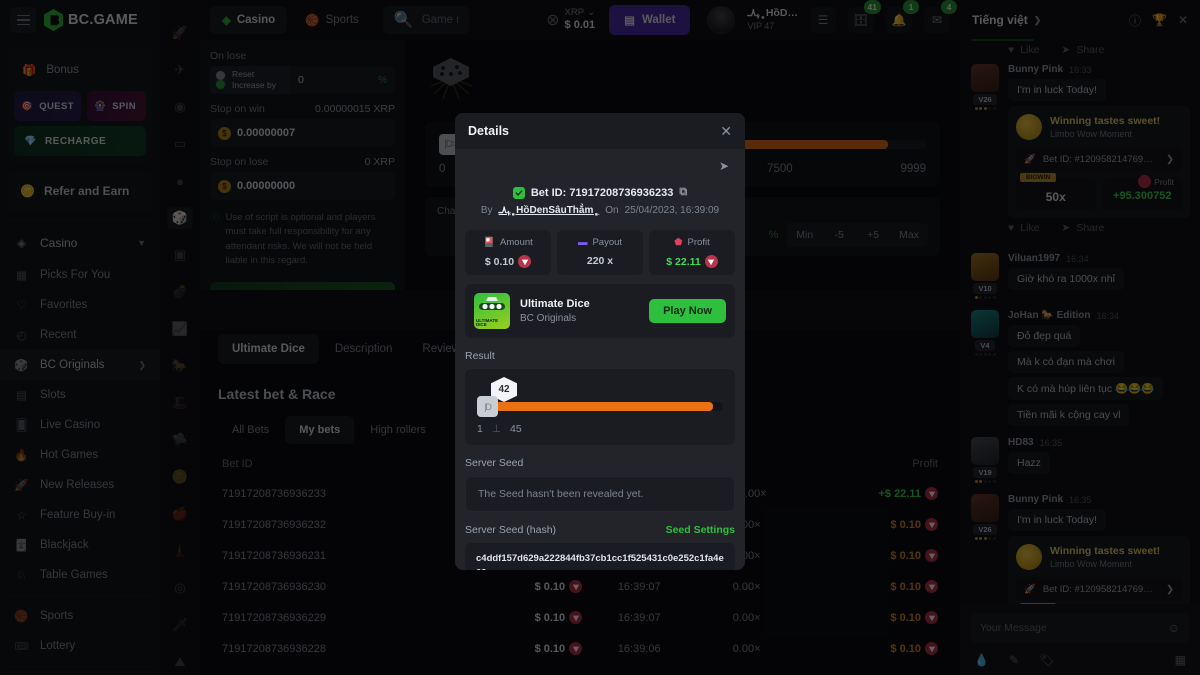 The image size is (1200, 675). I want to click on modal-title: Details, so click(488, 131).